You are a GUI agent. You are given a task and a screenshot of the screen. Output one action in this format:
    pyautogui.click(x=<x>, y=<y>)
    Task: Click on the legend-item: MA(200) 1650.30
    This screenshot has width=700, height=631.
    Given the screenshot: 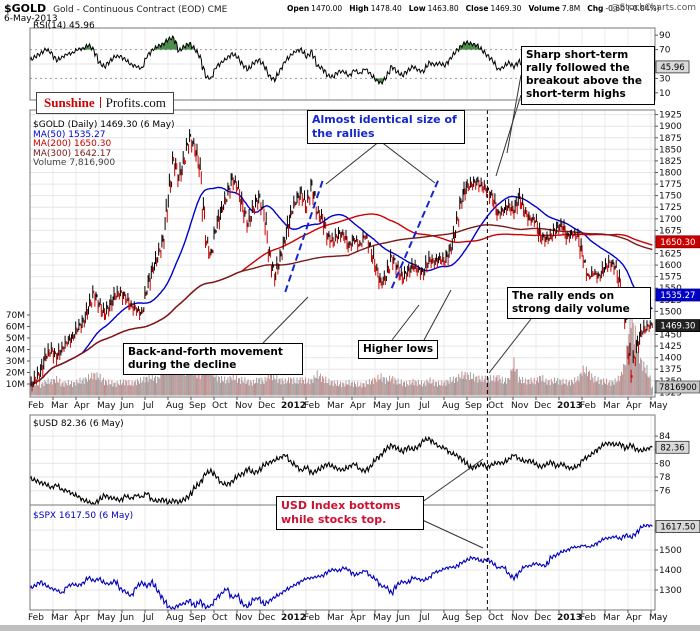 What is the action you would take?
    pyautogui.click(x=72, y=144)
    